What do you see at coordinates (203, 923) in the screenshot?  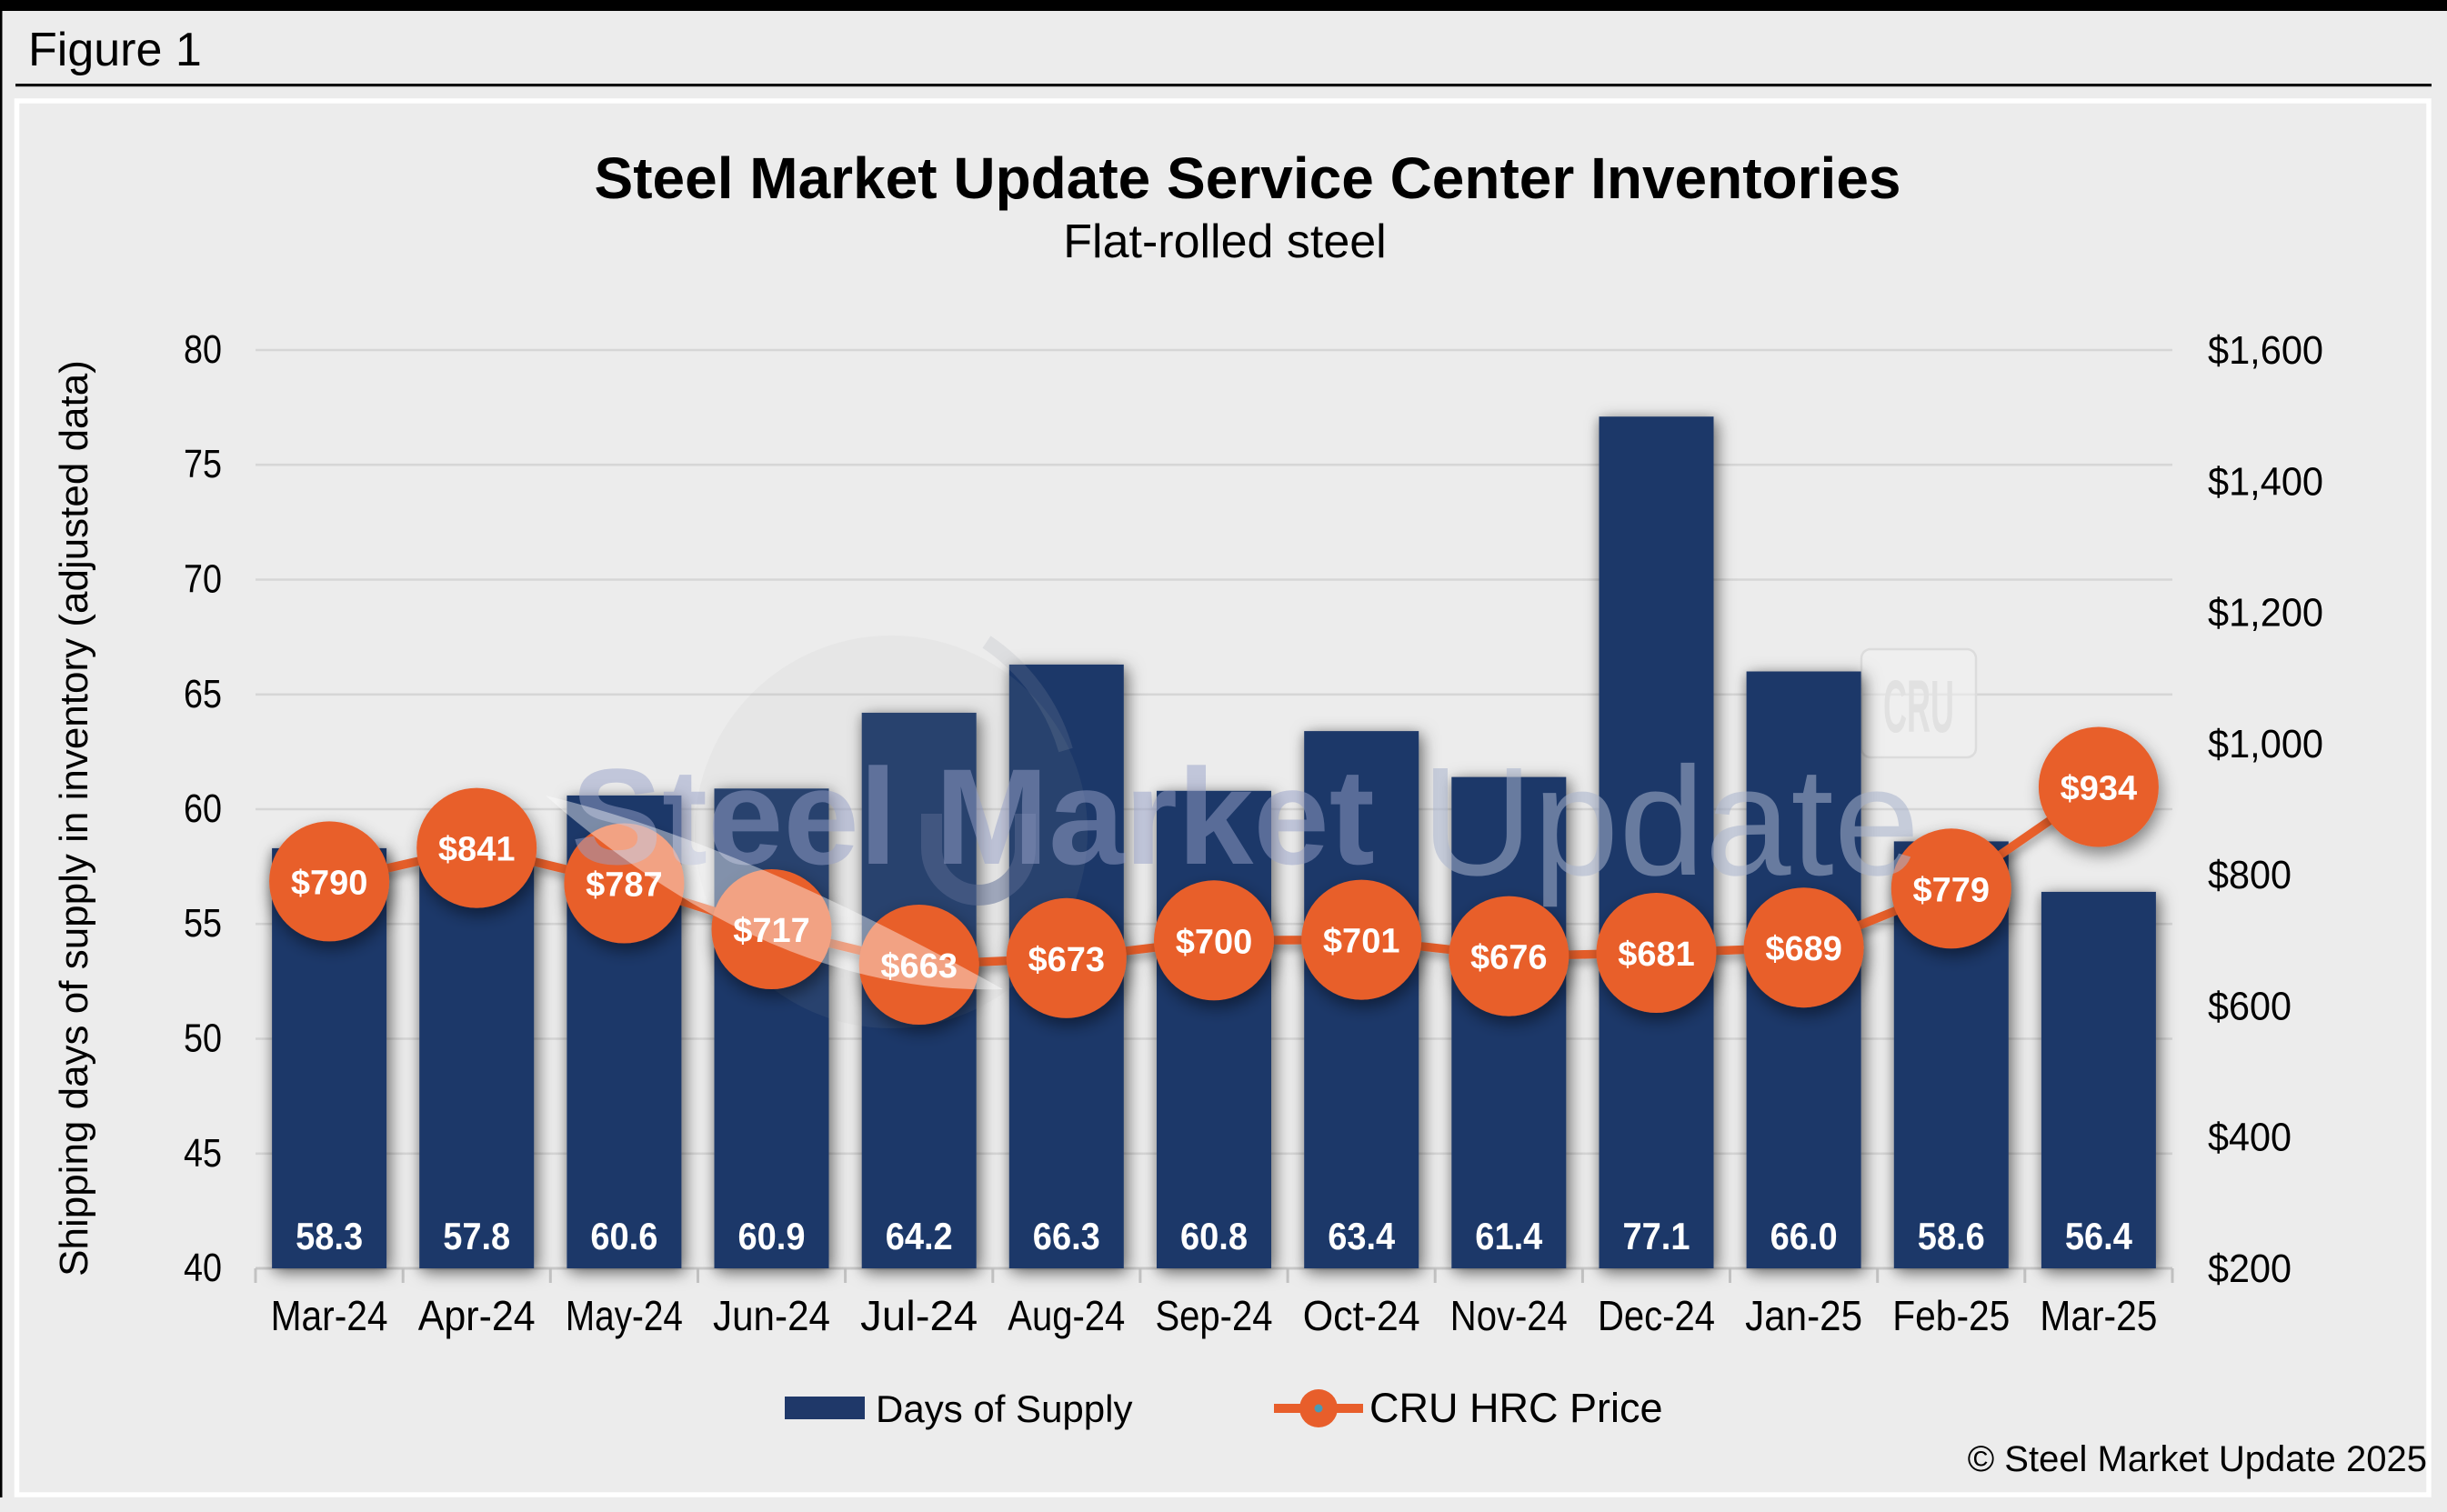 I see `svg-text: 55` at bounding box center [203, 923].